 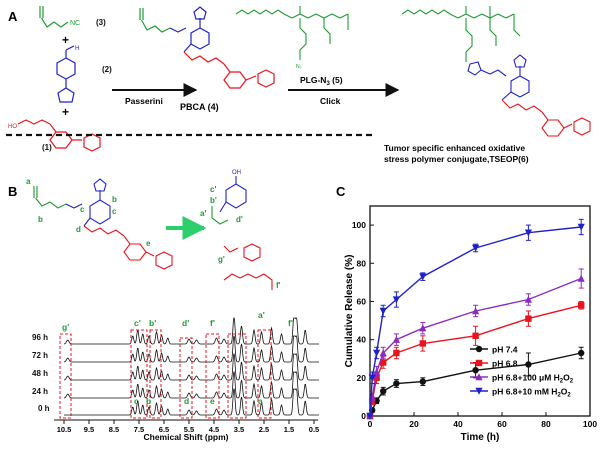 I want to click on pbca-label: PBCA (4), so click(x=199, y=107).